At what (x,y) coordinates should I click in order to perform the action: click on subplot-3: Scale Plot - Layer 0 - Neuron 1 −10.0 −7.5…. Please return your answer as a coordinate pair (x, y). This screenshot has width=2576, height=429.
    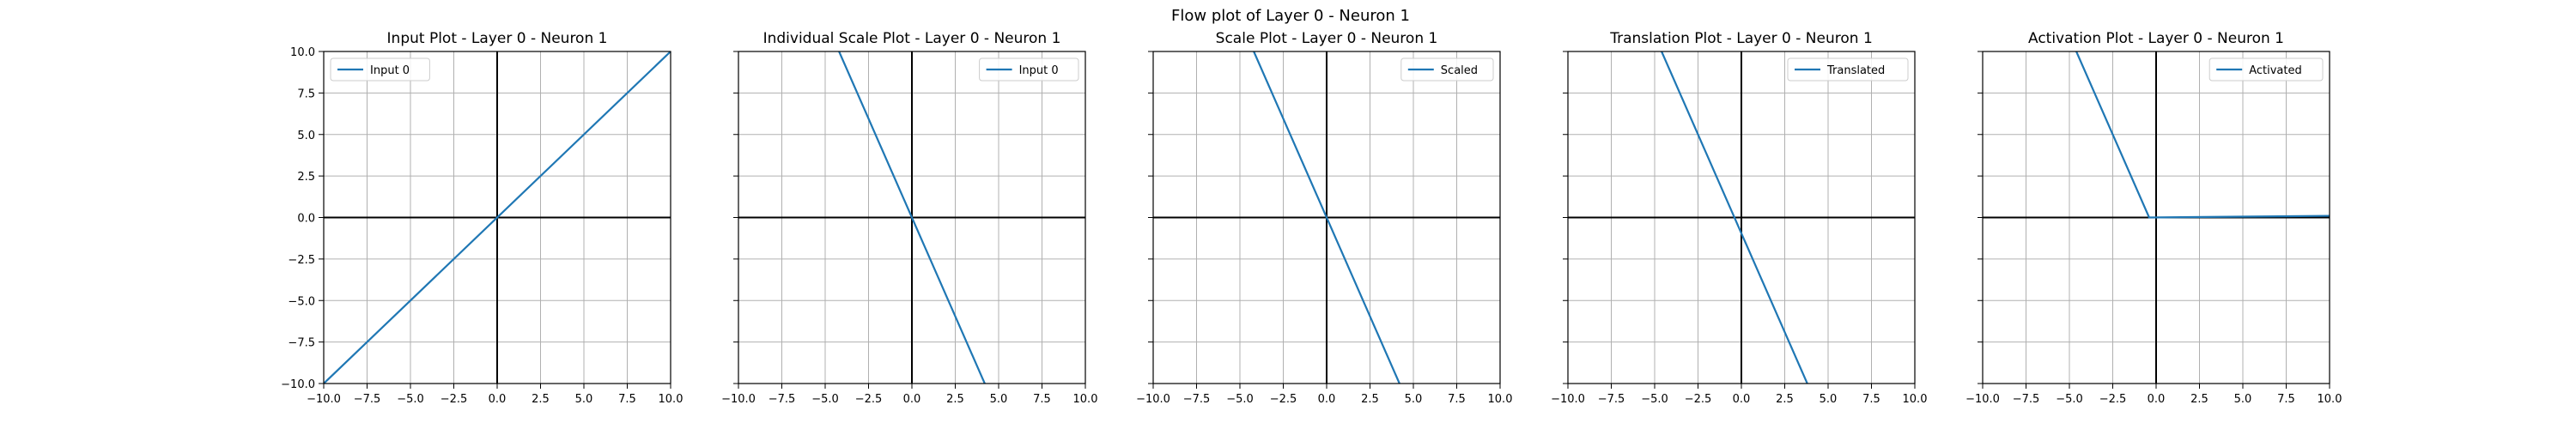
    Looking at the image, I should click on (1324, 218).